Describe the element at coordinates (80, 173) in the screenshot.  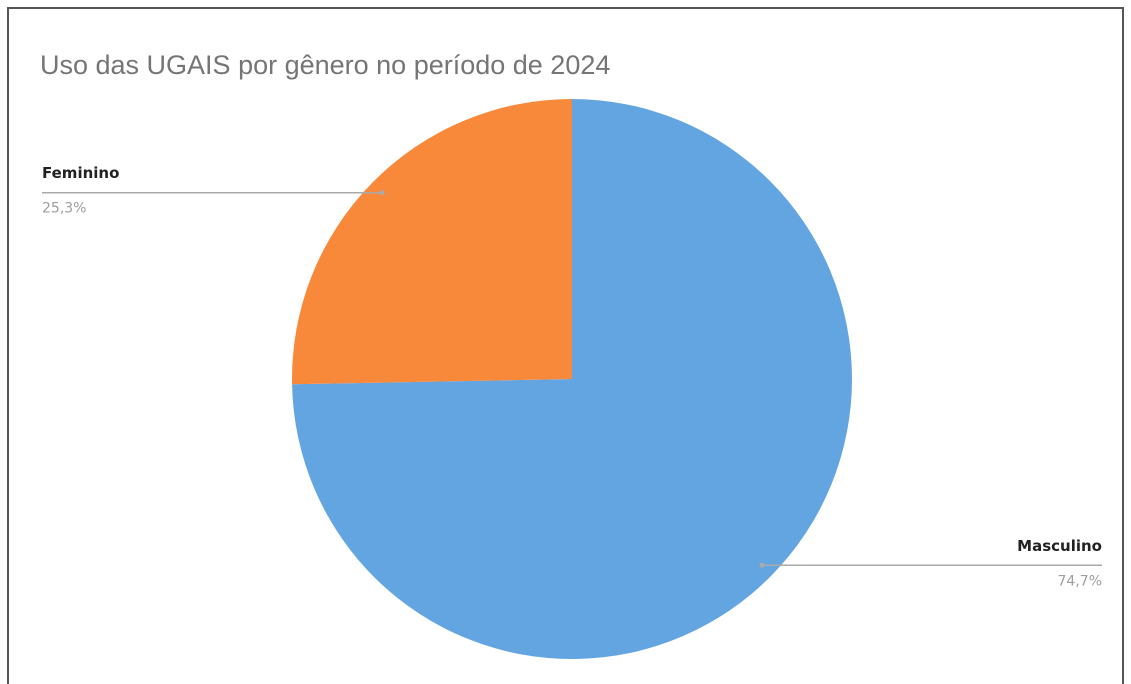
I see `slice-label: Feminino` at that location.